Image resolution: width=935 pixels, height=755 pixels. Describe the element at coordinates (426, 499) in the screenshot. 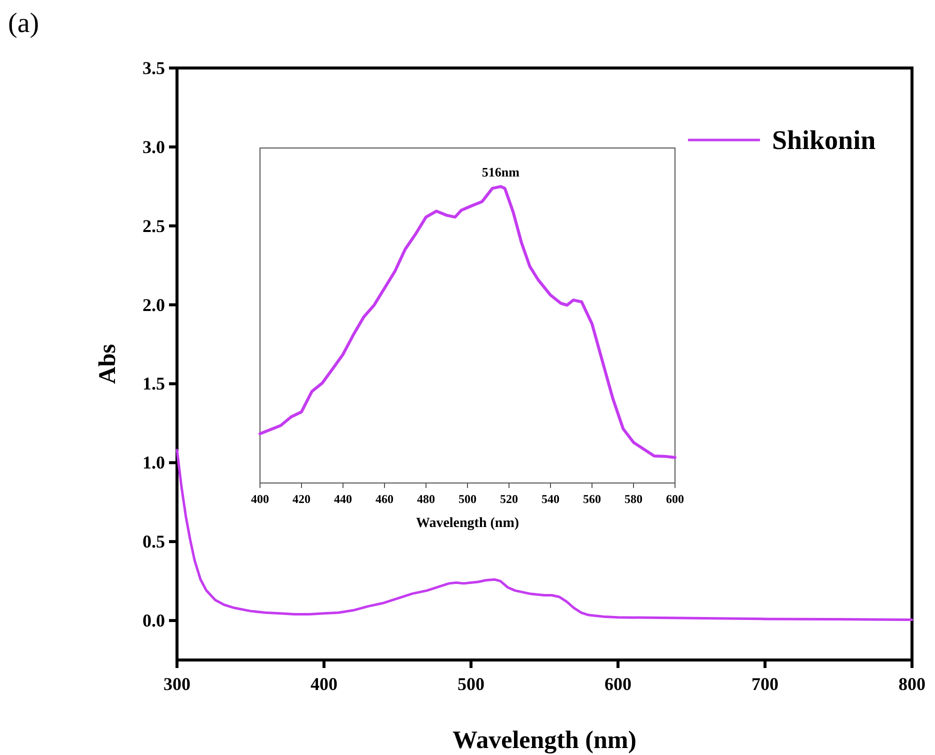

I see `x-tick-label: 480` at that location.